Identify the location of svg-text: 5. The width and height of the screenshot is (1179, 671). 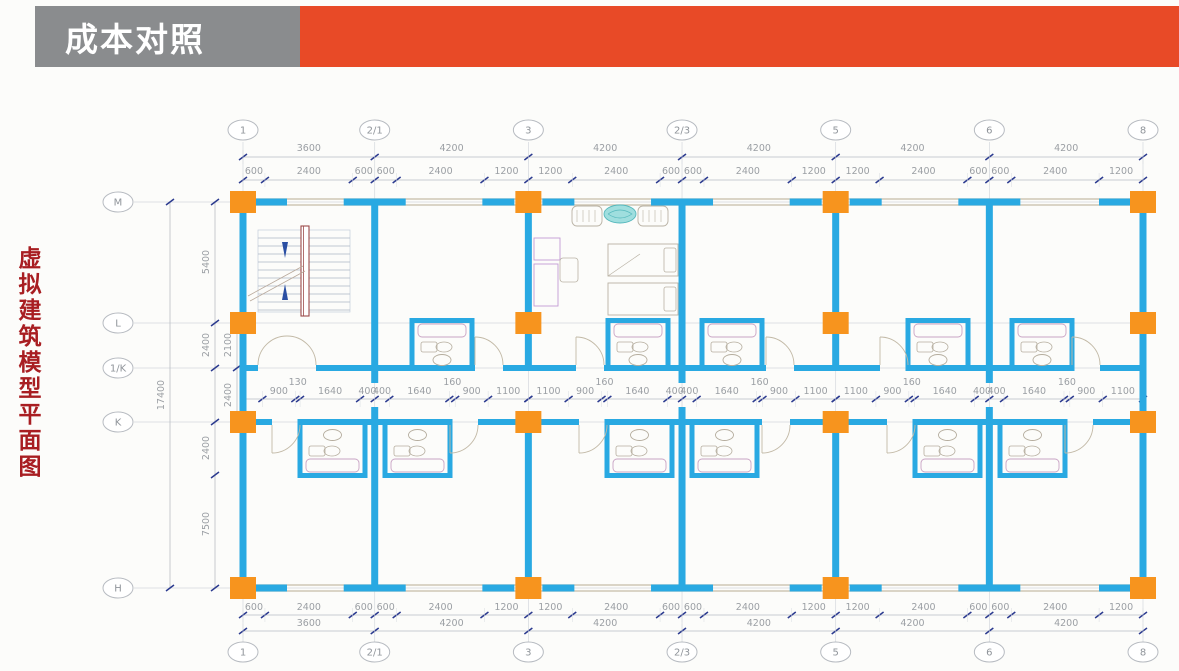
(835, 131).